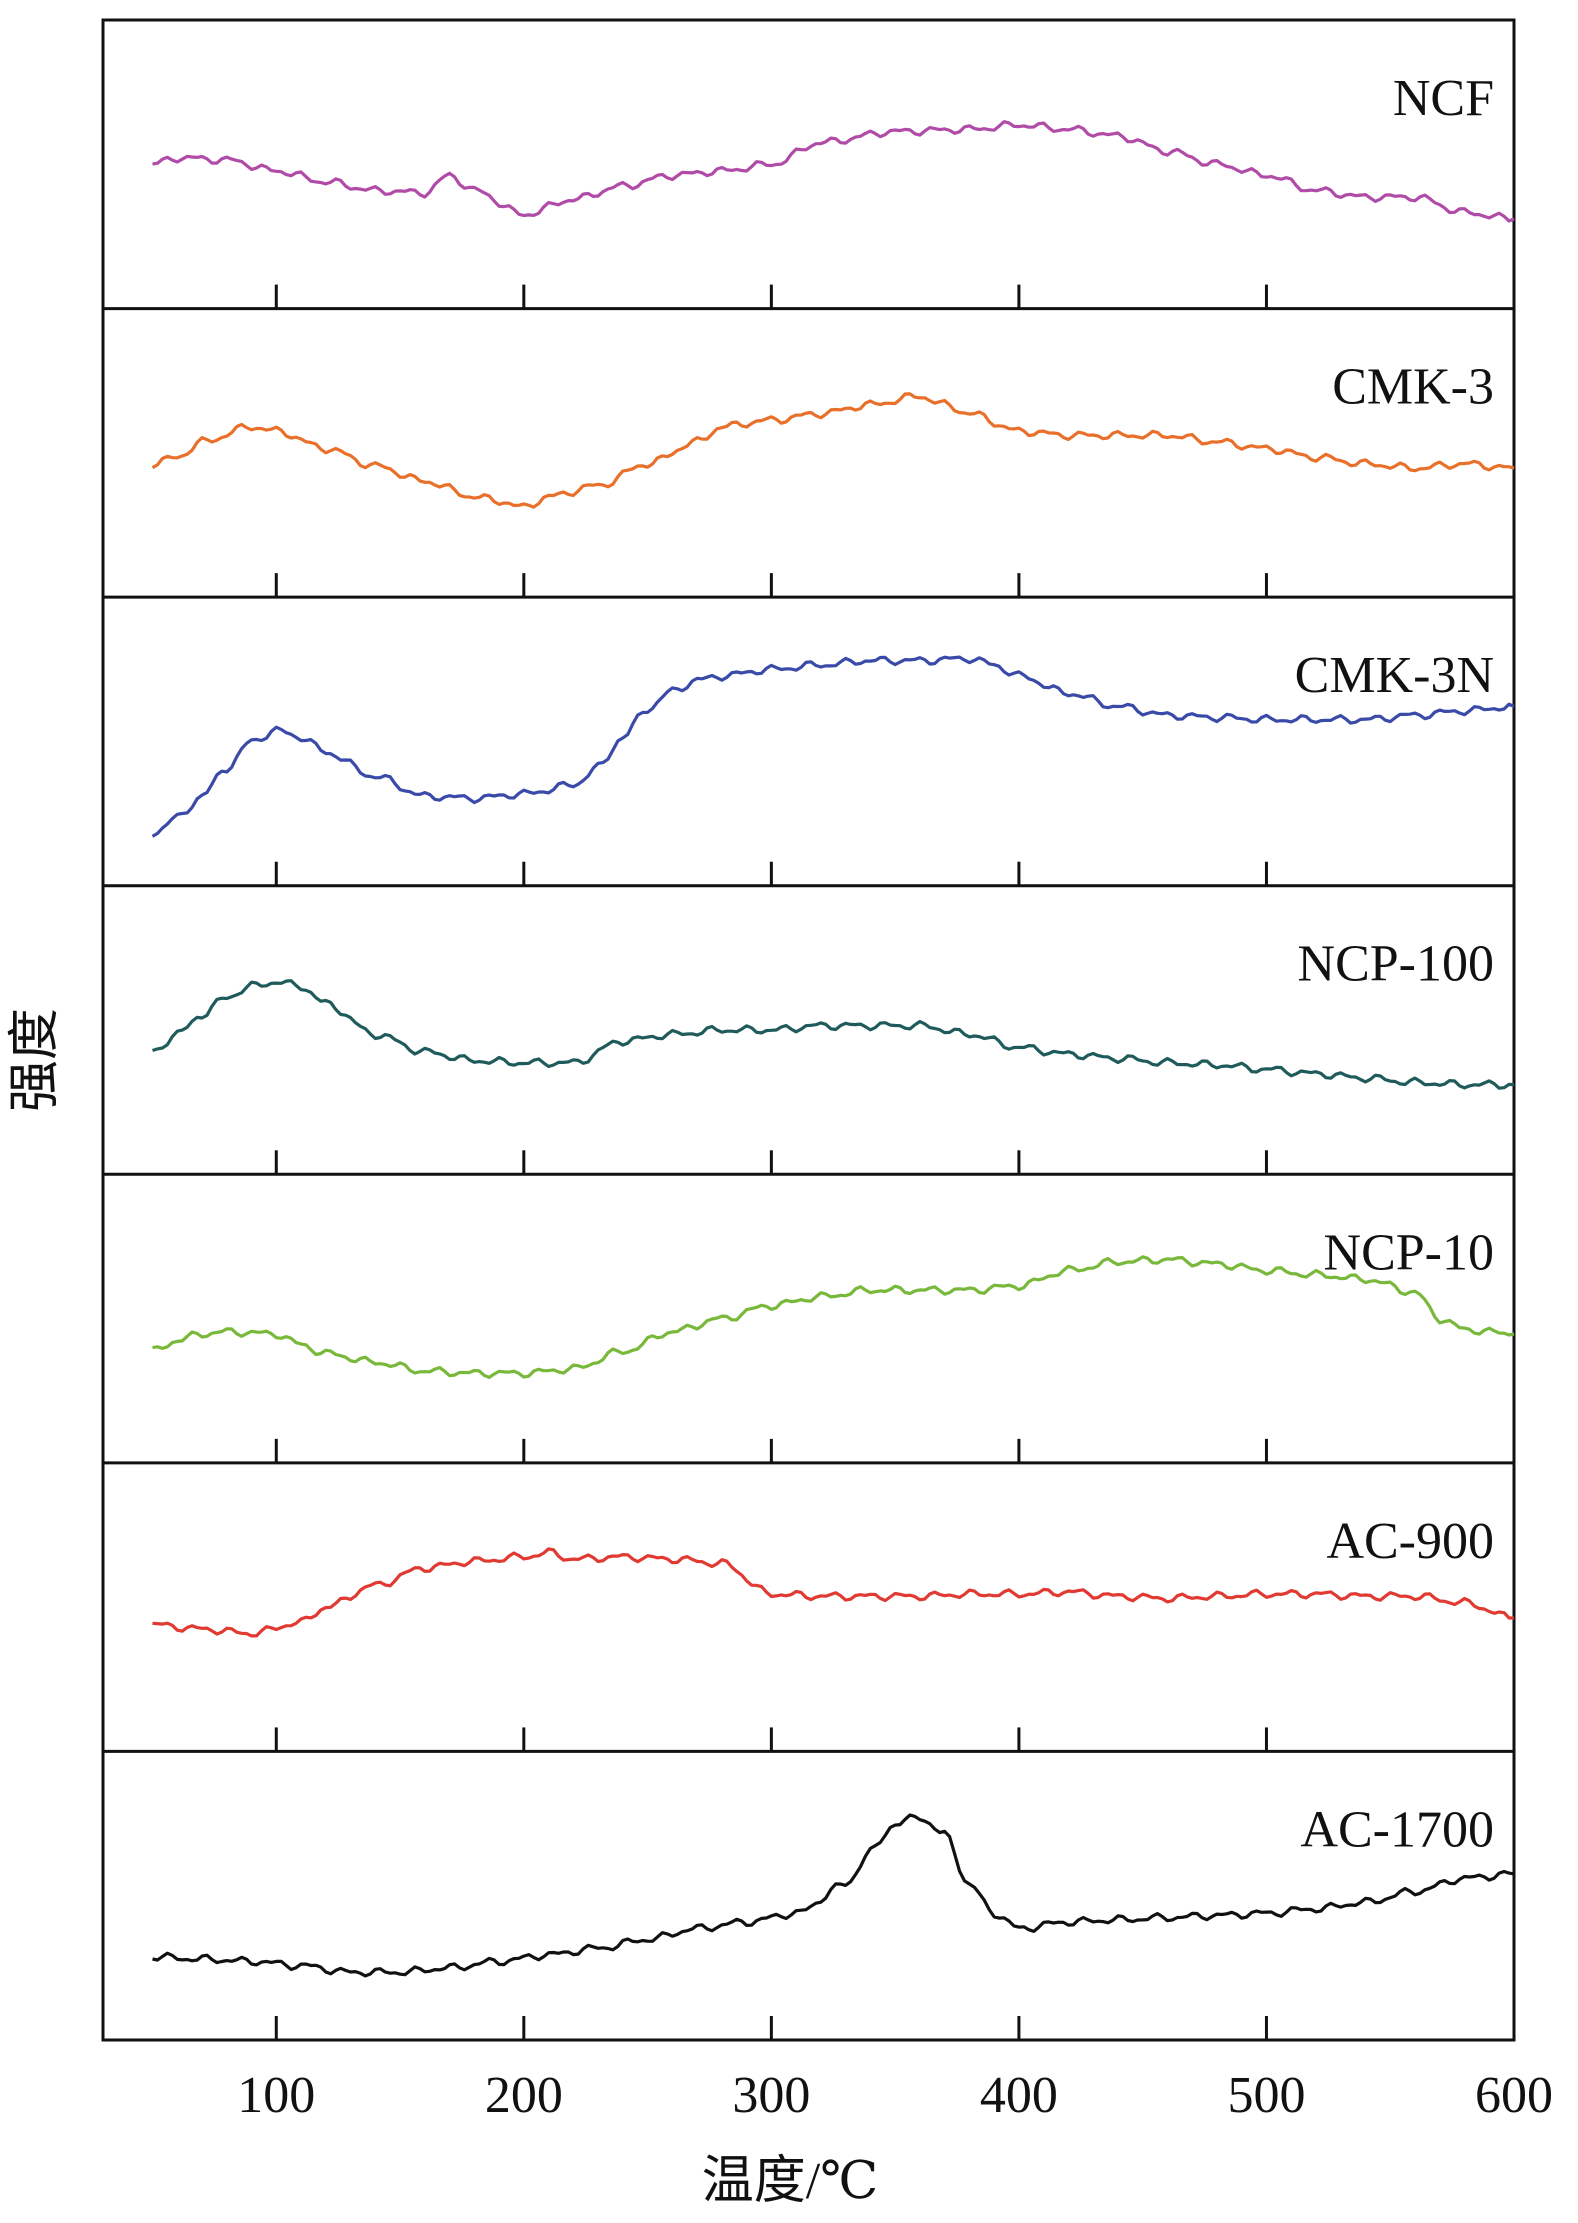 This screenshot has width=1578, height=2223. What do you see at coordinates (1397, 1829) in the screenshot?
I see `series-label: AC-1700` at bounding box center [1397, 1829].